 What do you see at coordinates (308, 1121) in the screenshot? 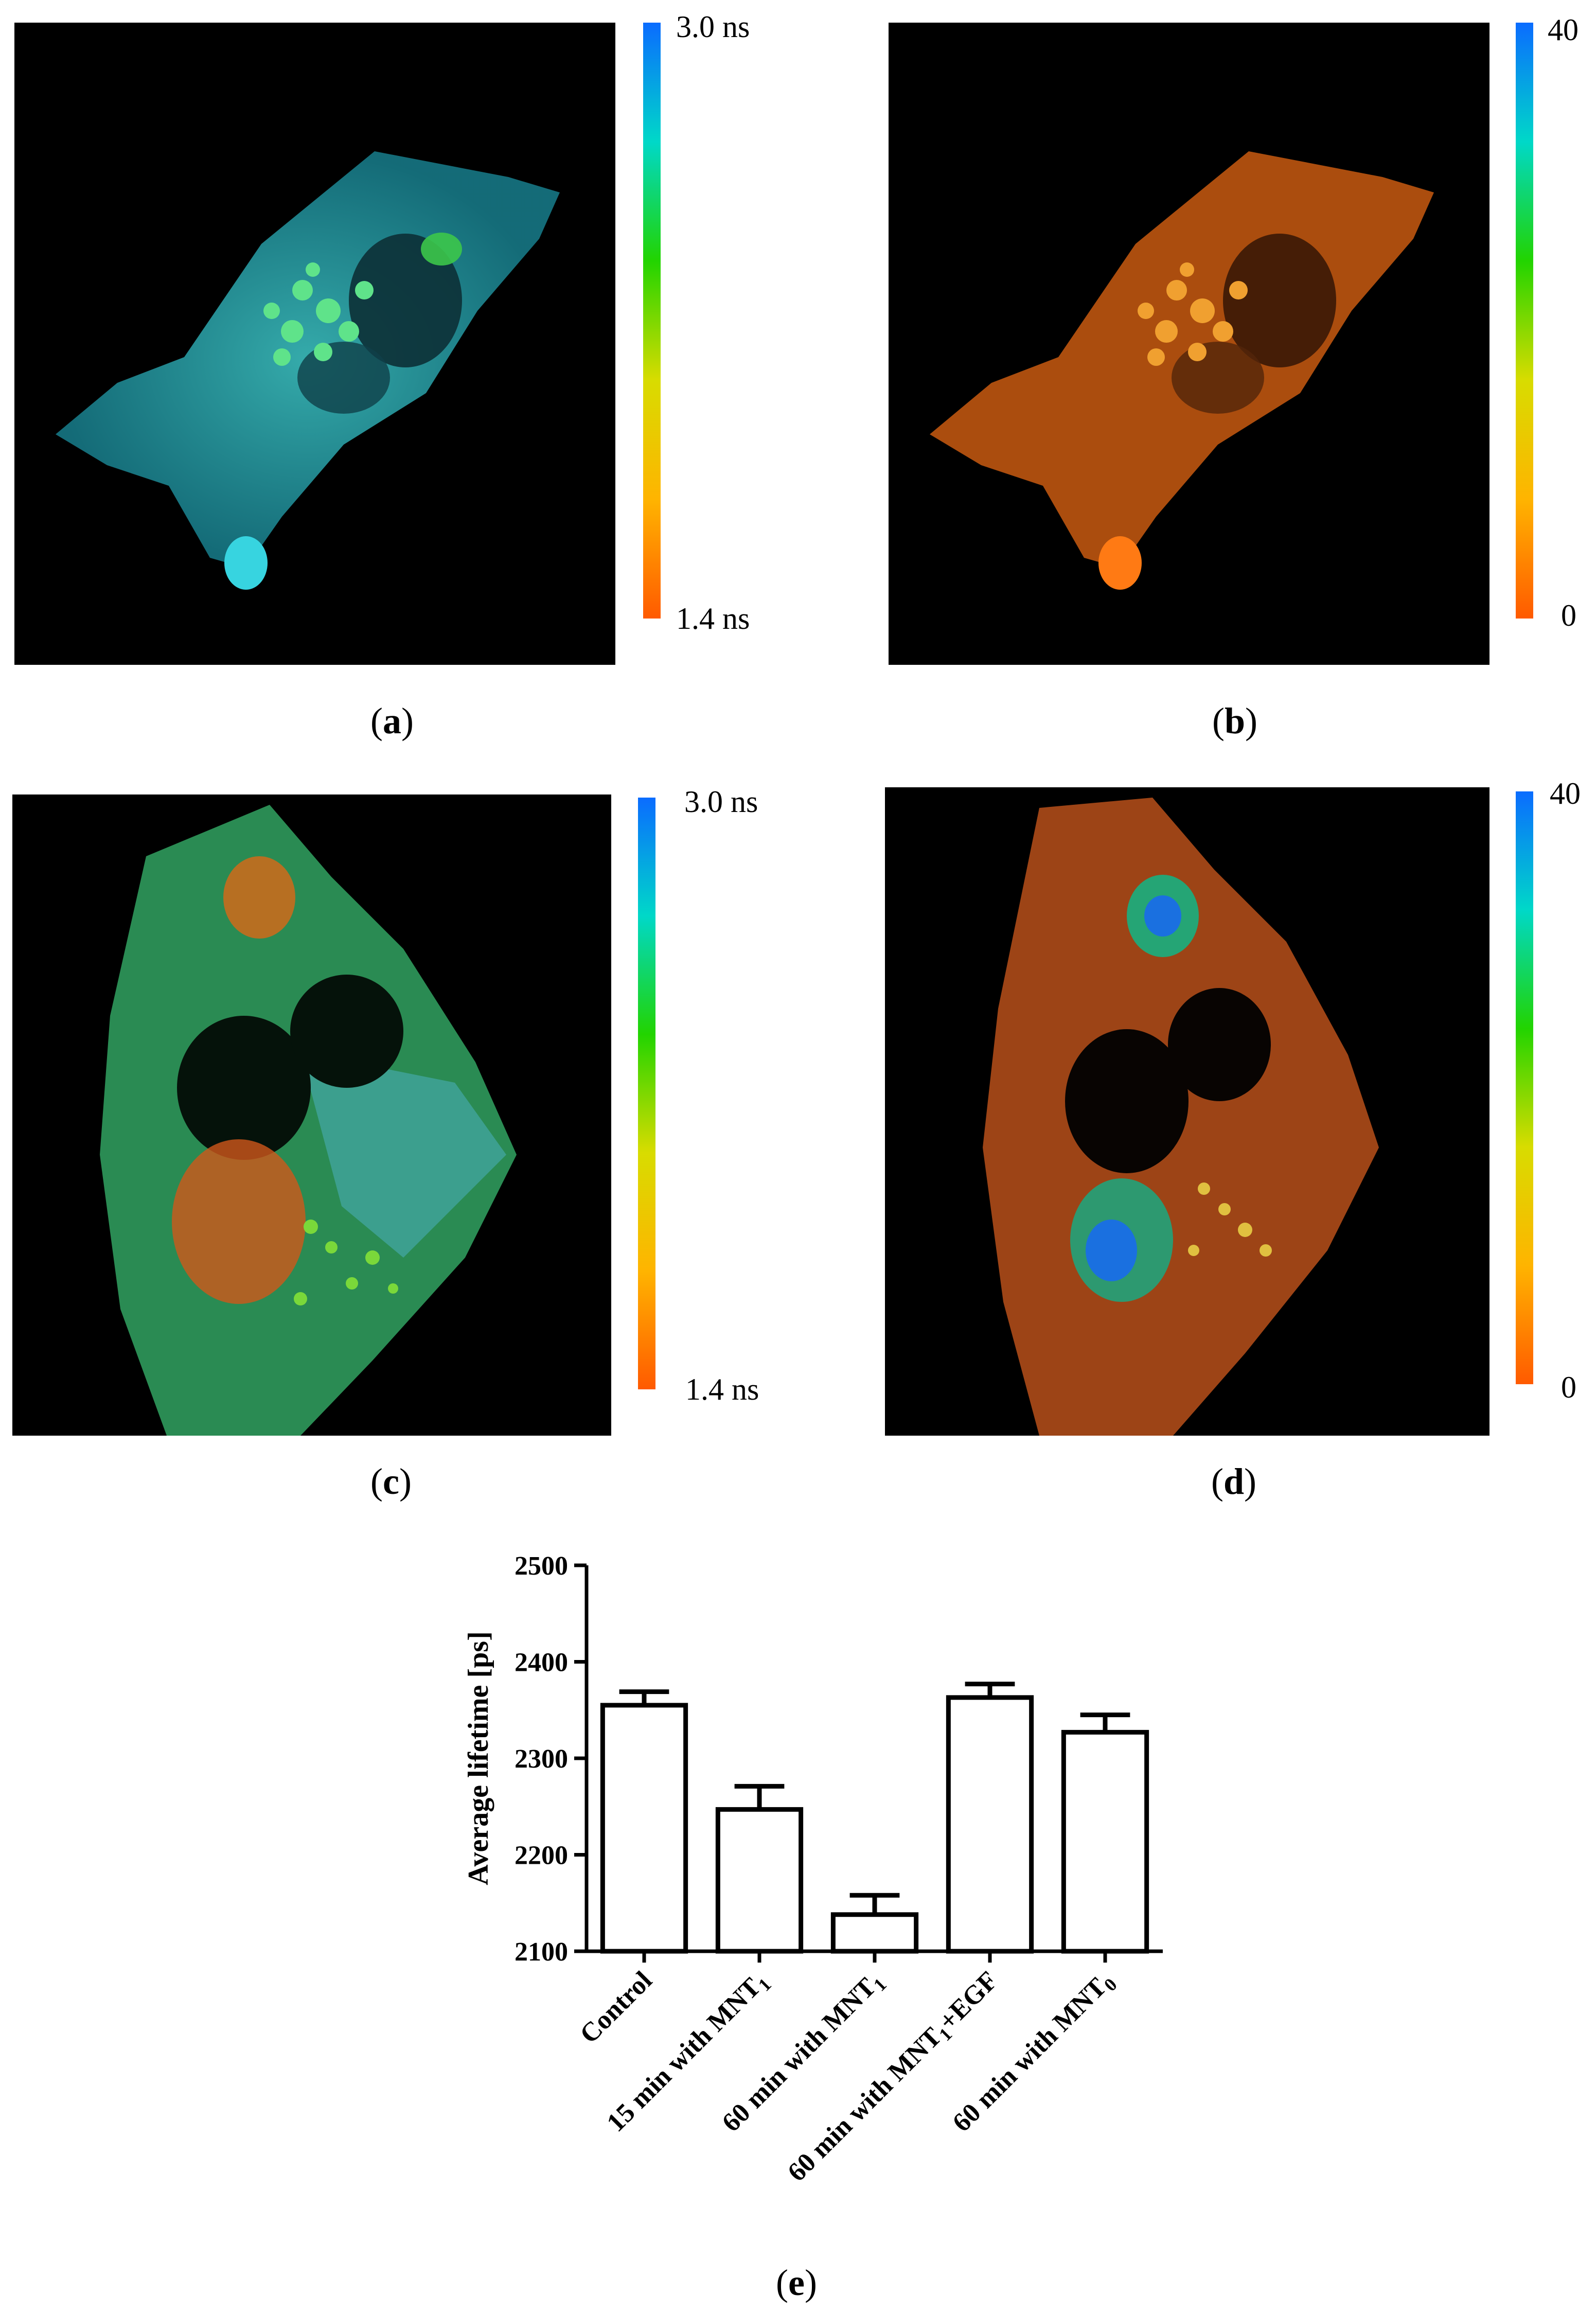
I see `cell-image-c` at bounding box center [308, 1121].